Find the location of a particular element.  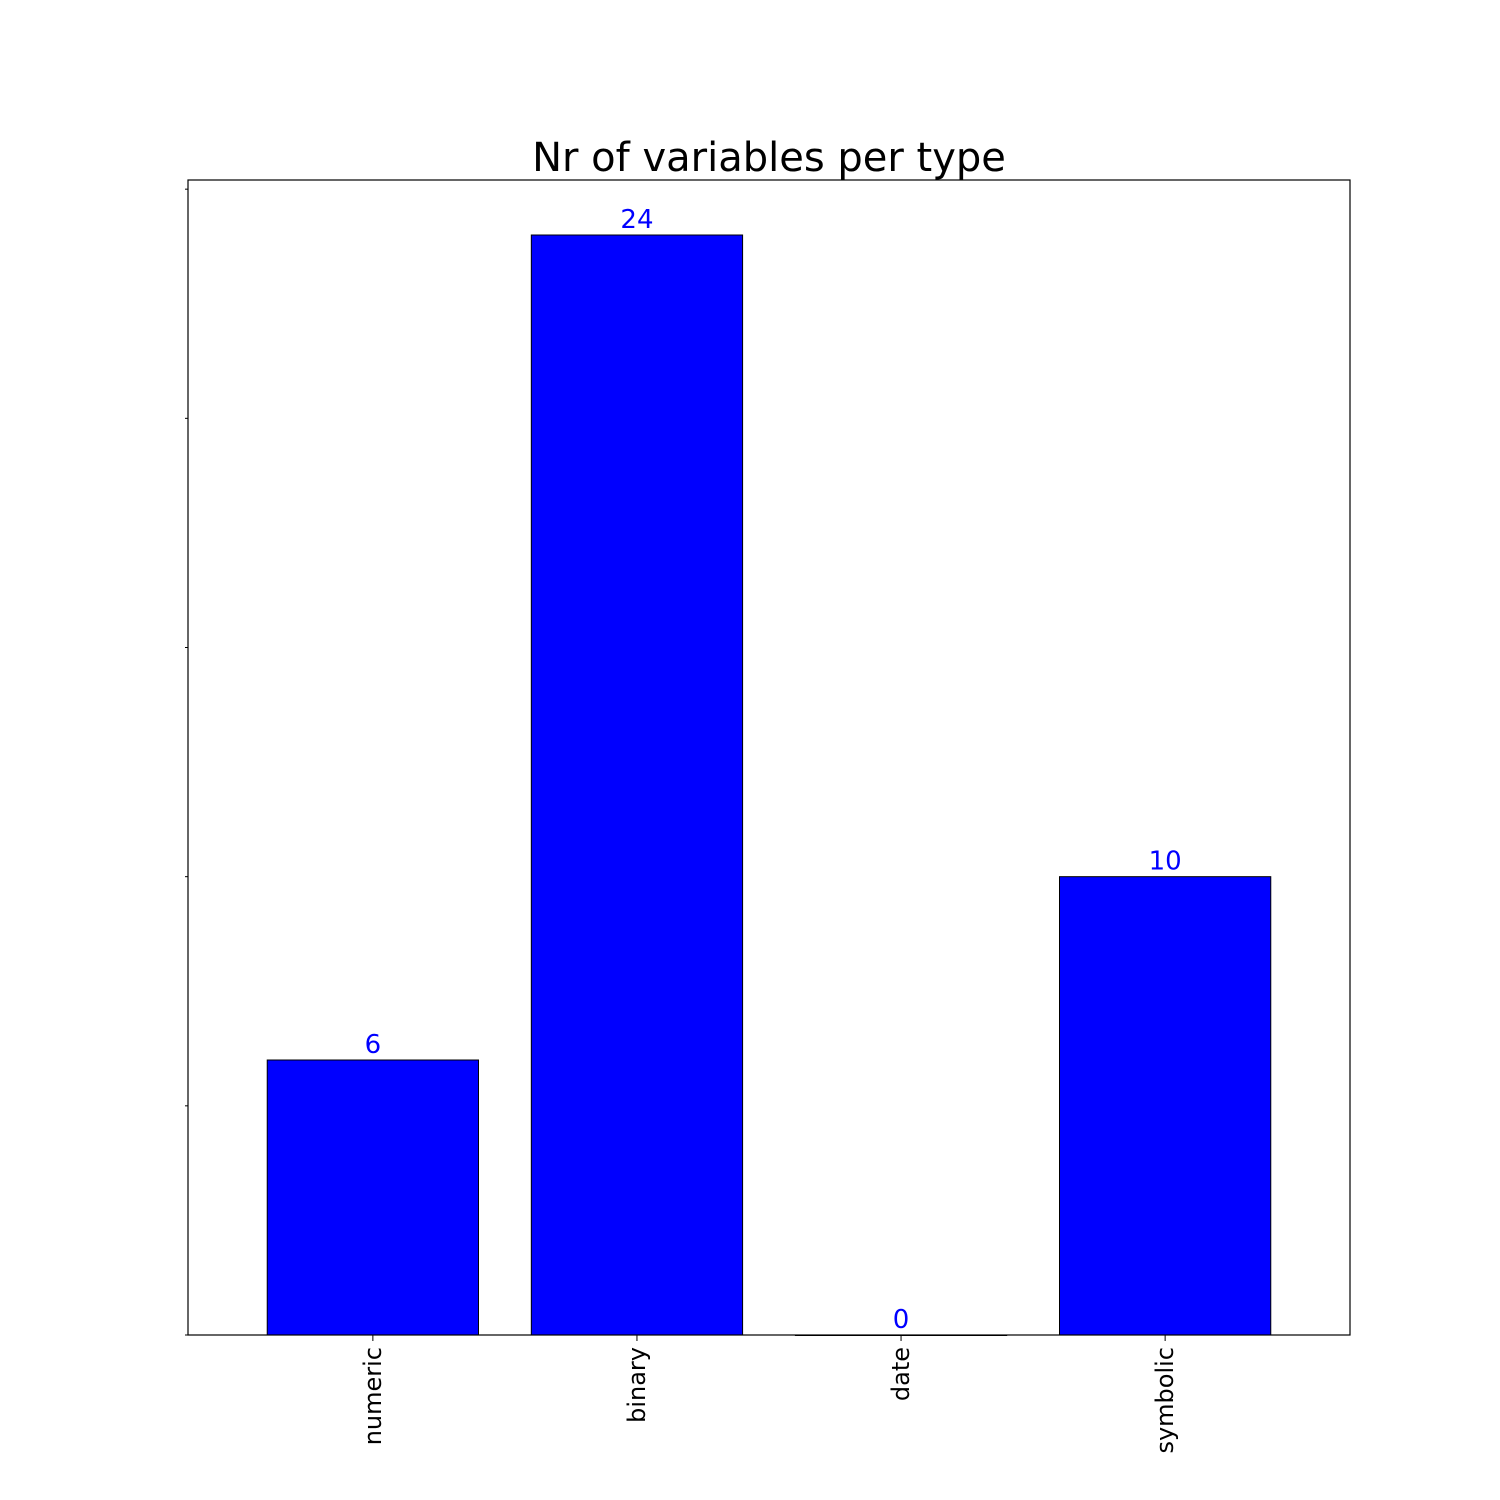

bar-binary is located at coordinates (637, 785).